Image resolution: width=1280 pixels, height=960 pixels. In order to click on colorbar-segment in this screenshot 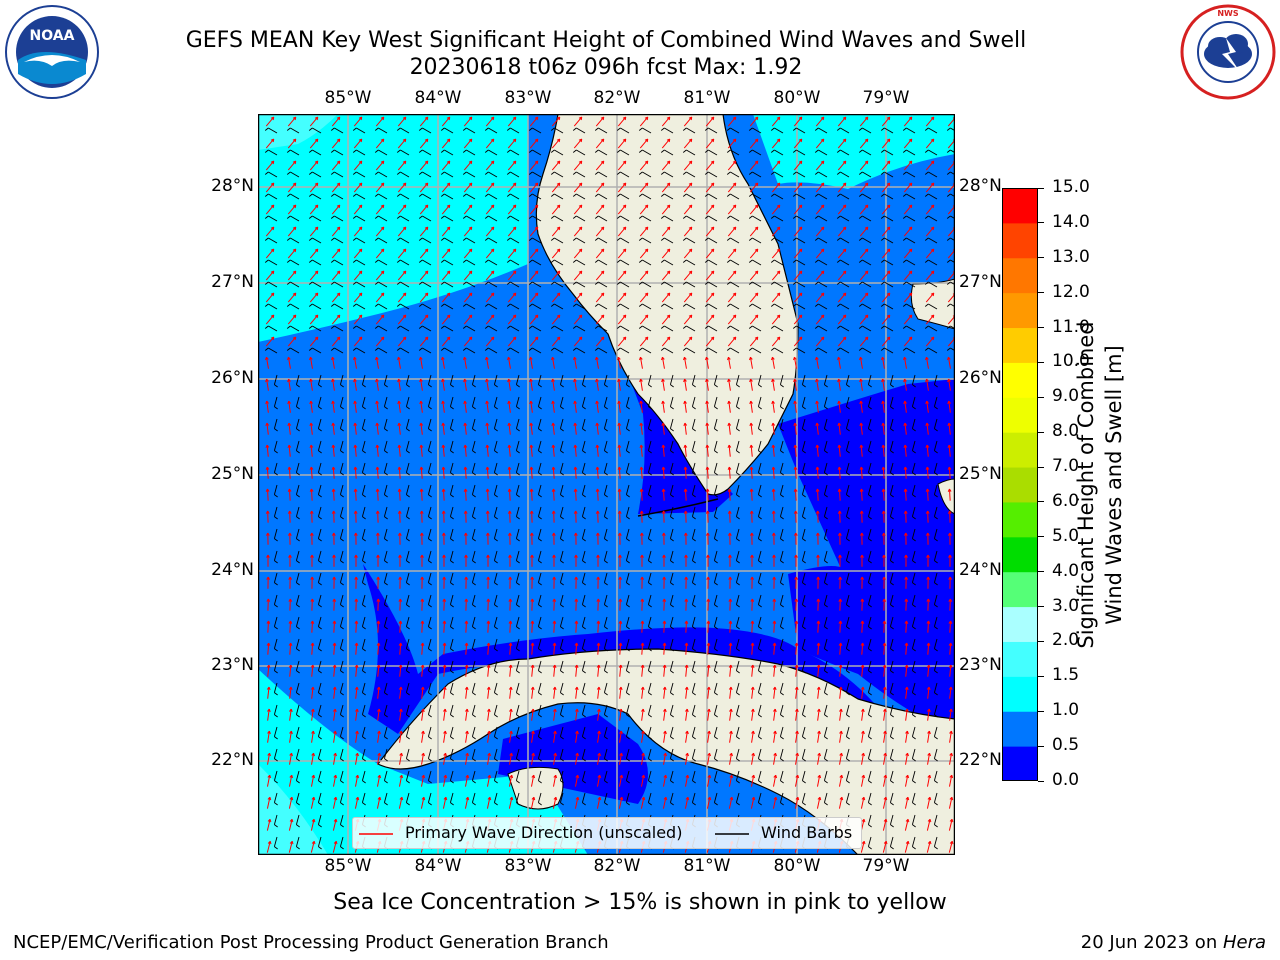, I will do `click(1020, 415)`.